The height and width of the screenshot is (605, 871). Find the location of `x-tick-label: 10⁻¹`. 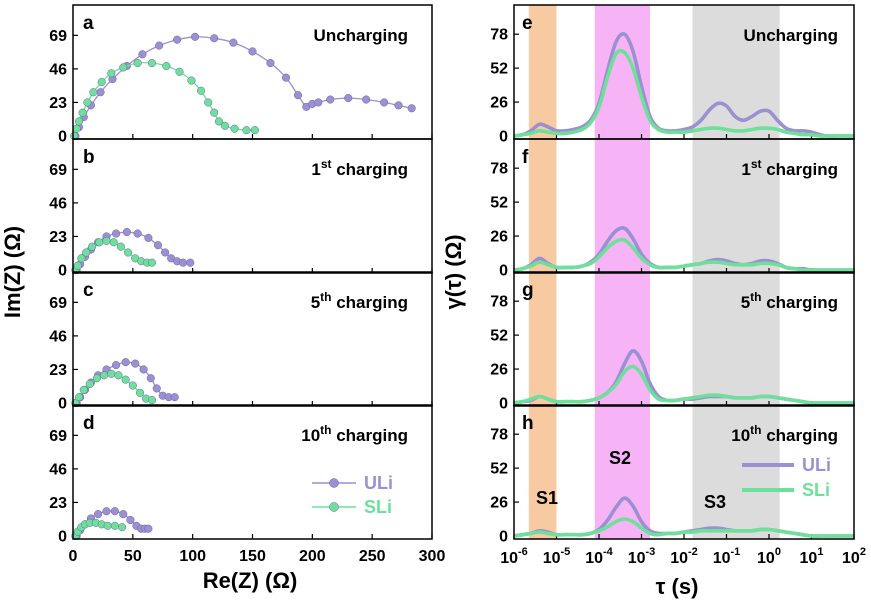

x-tick-label: 10⁻¹ is located at coordinates (727, 556).